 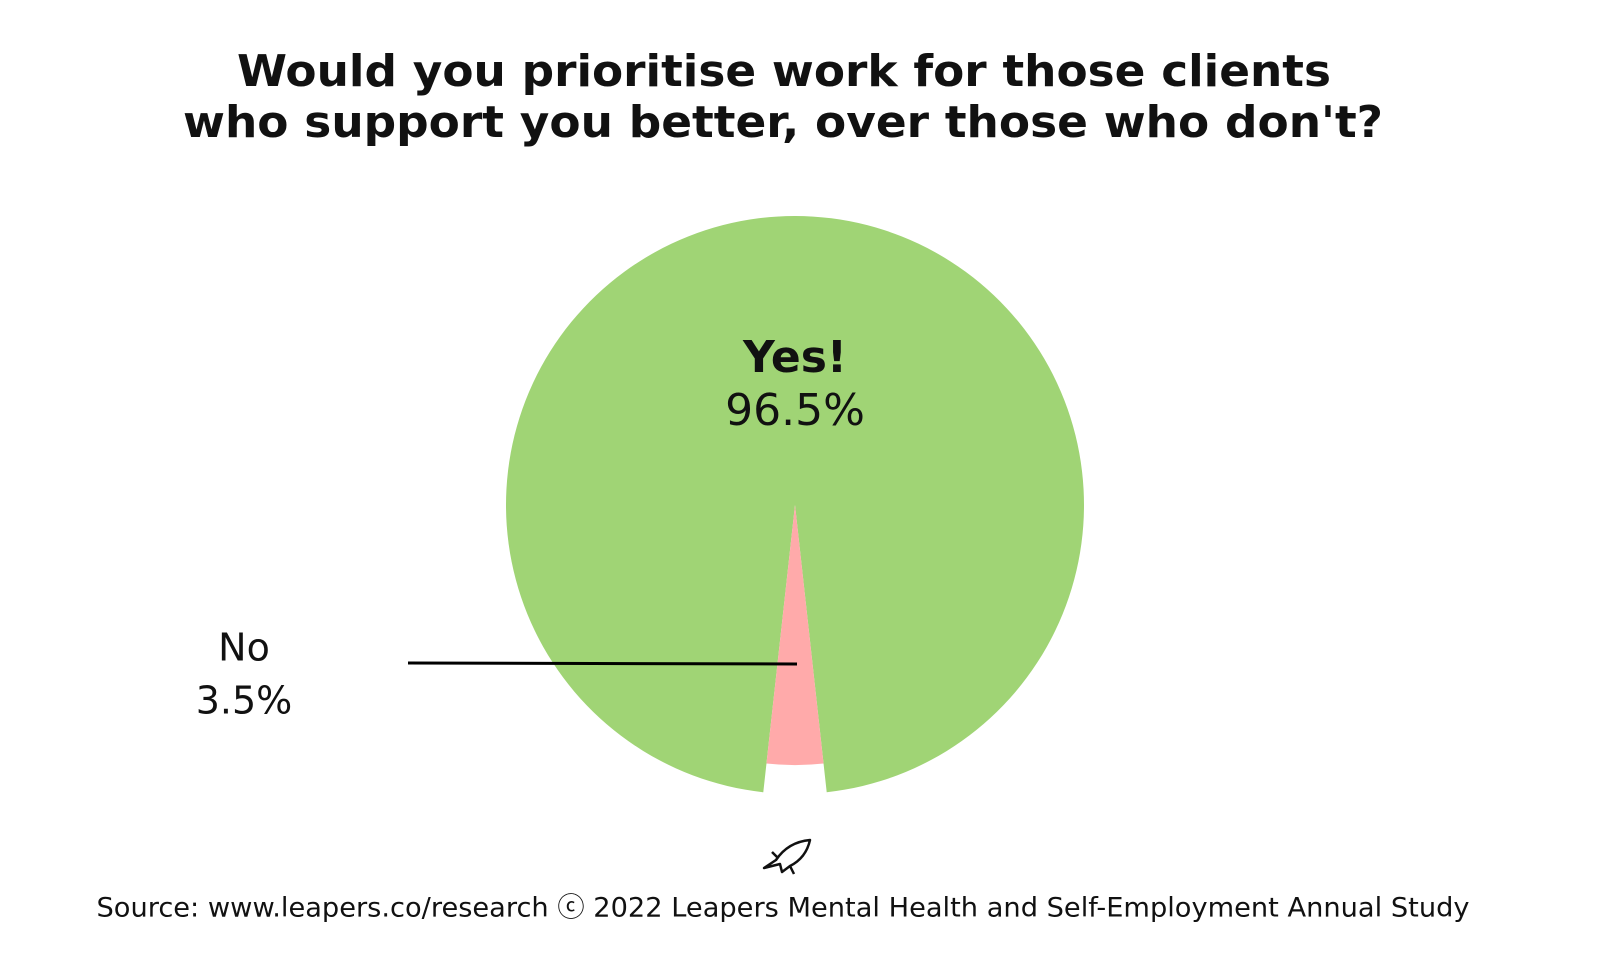 I want to click on slice-label: Yes!, so click(x=794, y=357).